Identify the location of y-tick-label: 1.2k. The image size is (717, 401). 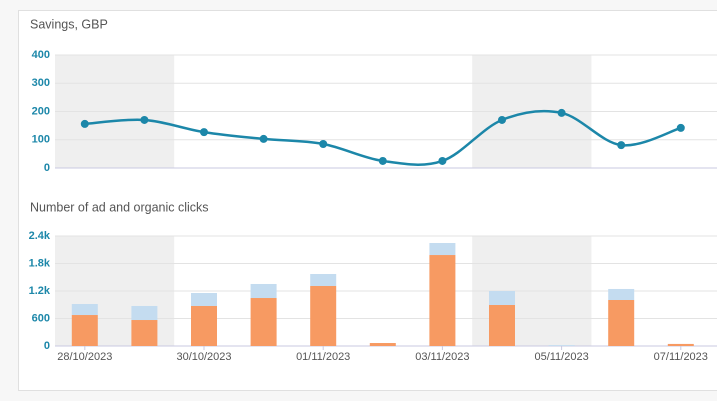
(40, 291).